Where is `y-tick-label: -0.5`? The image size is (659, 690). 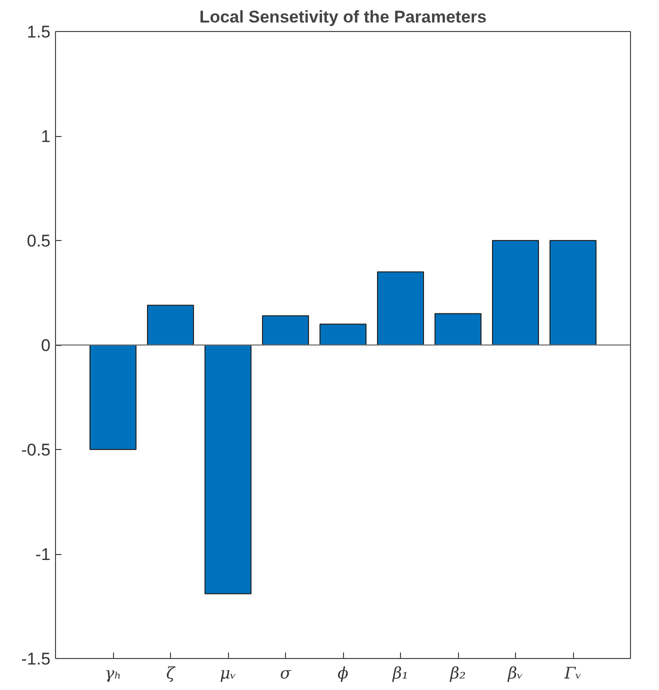
y-tick-label: -0.5 is located at coordinates (36, 450).